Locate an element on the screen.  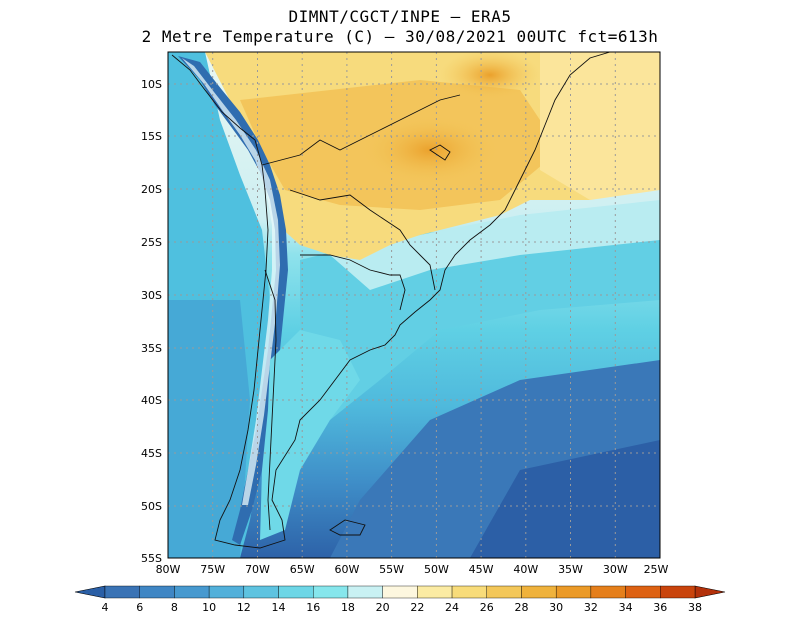
colorbar: 4 6 8 10 12 14 16 18 20 22 24 26 28 30 32 34 36 38 is located at coordinates (400, 599).